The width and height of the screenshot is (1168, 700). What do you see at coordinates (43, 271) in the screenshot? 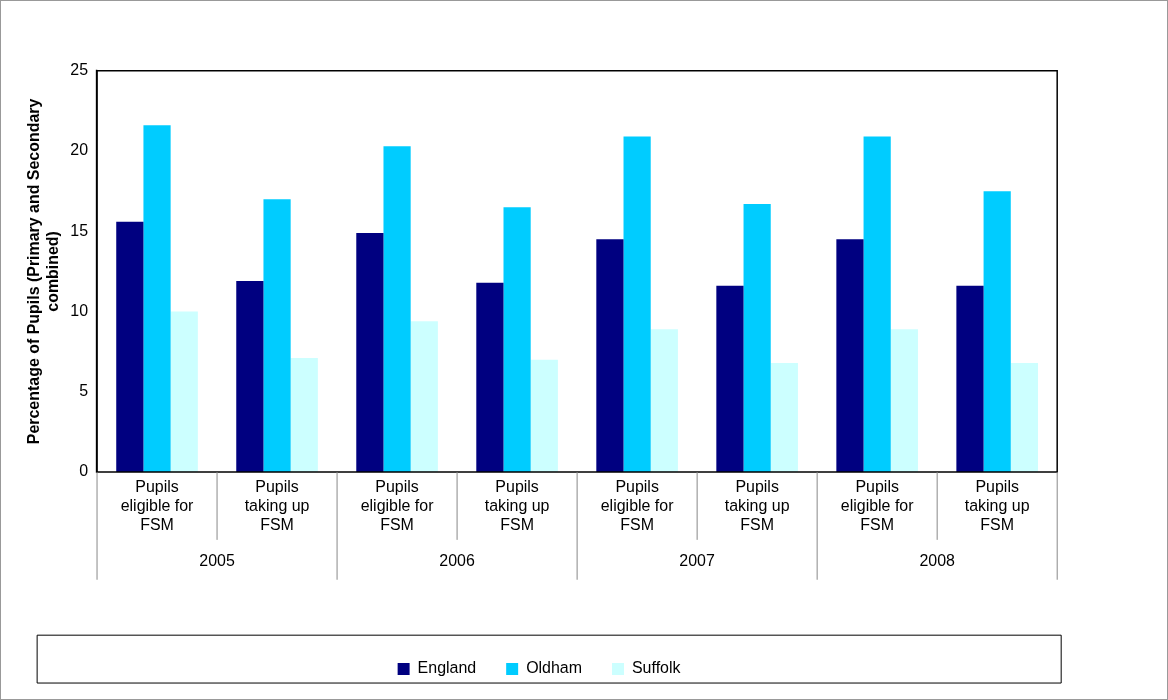
I see `y-axis-title: Percentage of Pupils (Primary and Secondary combined)` at bounding box center [43, 271].